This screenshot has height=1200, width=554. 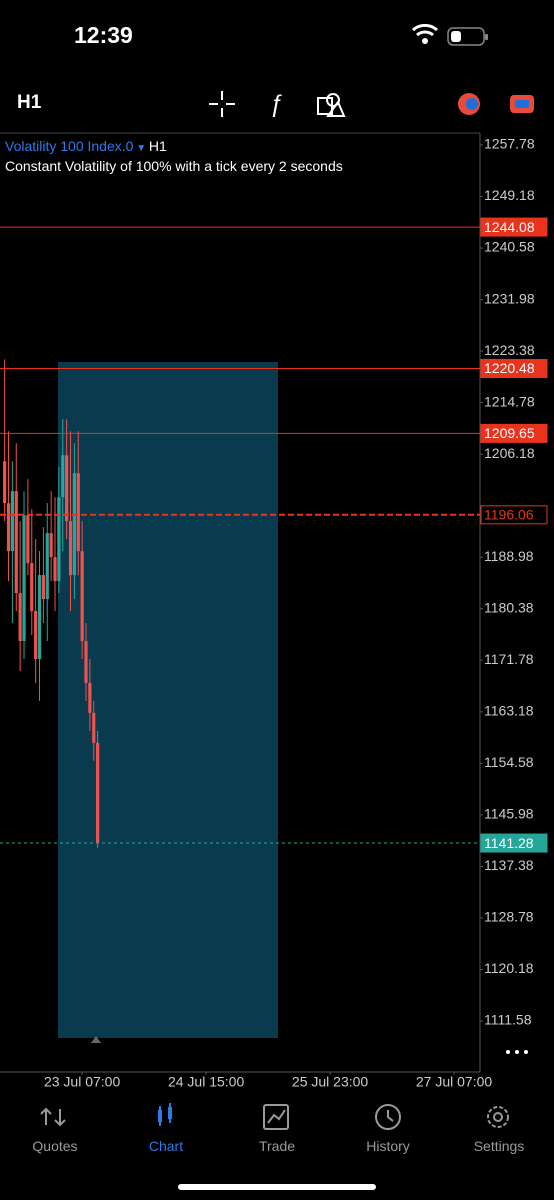 I want to click on status-icons, so click(x=450, y=35).